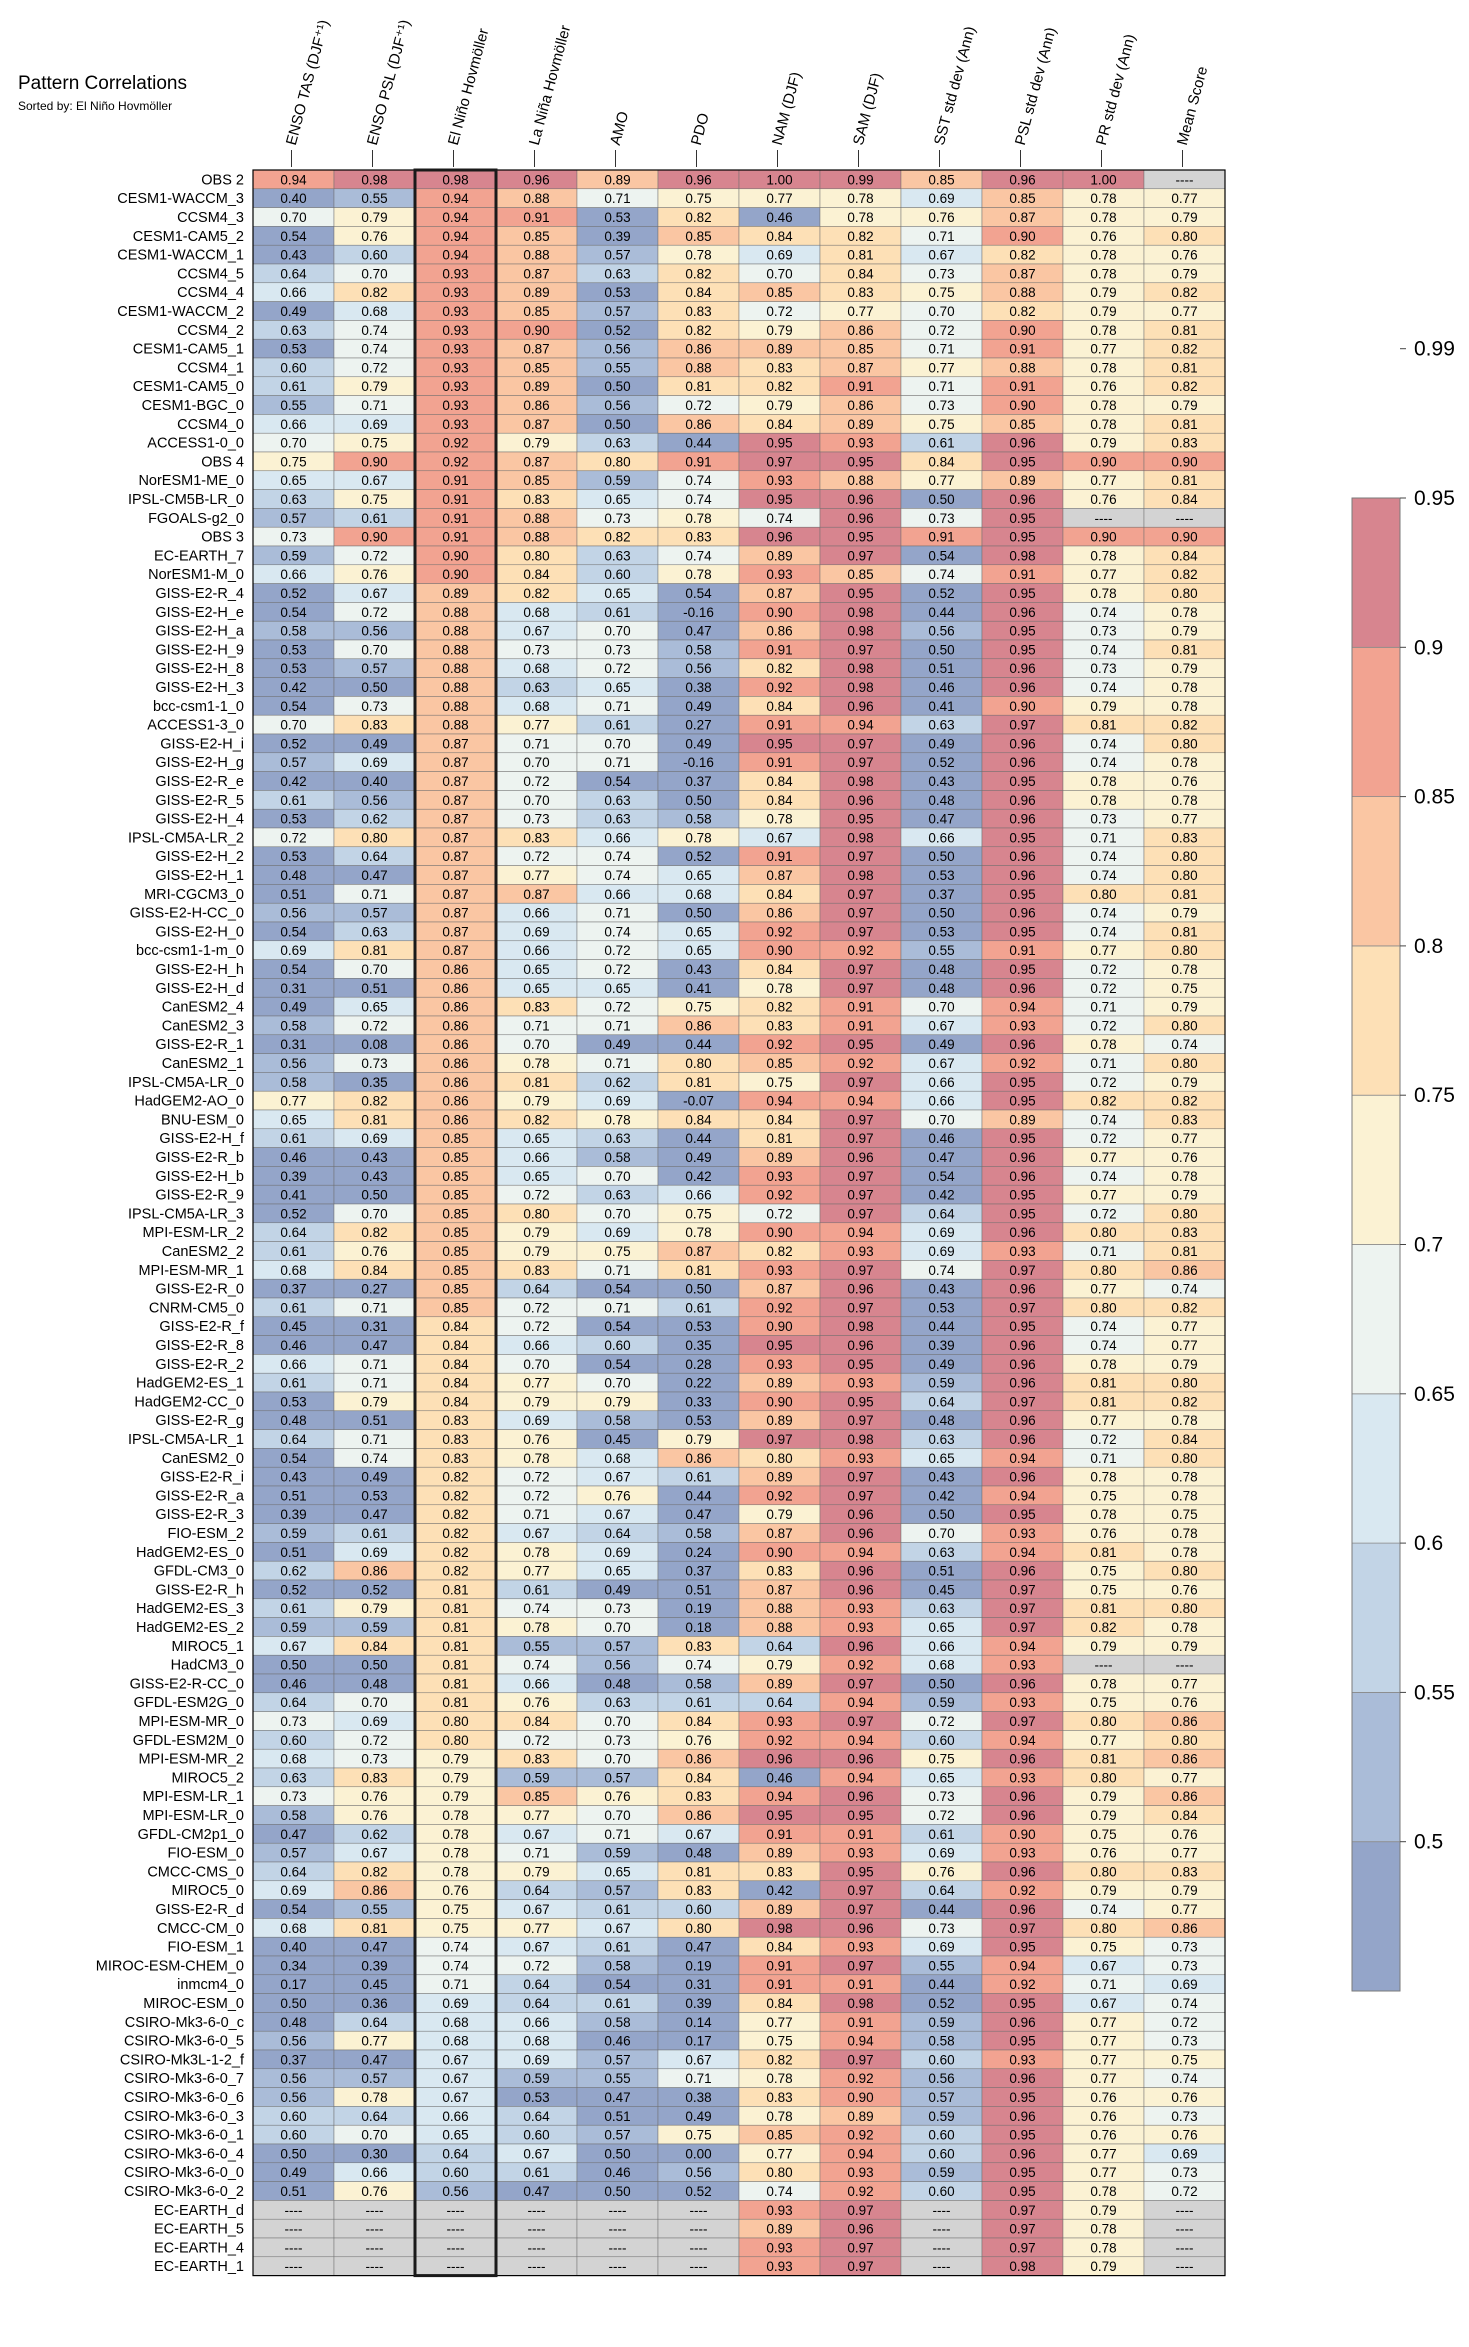 This screenshot has height=2347, width=1469. What do you see at coordinates (210, 331) in the screenshot?
I see `row-label: CCSM4_2` at bounding box center [210, 331].